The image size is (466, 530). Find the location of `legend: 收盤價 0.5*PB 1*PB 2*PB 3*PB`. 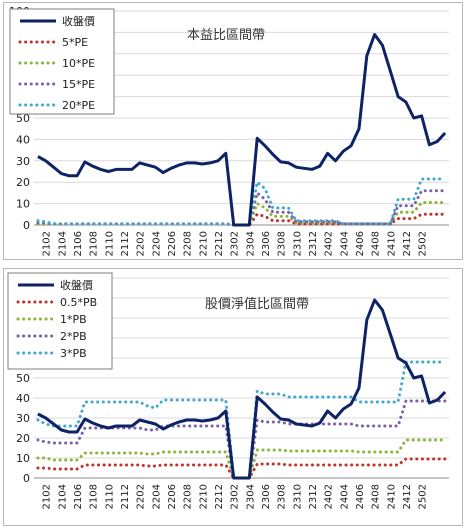

legend: 收盤價 0.5*PB 1*PB 2*PB 3*PB is located at coordinates (60, 321).